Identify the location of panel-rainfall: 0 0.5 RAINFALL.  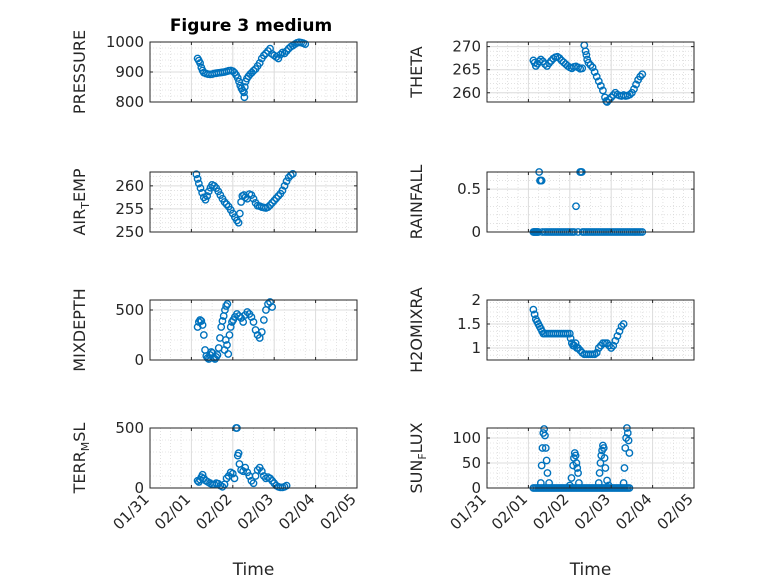
(551, 203).